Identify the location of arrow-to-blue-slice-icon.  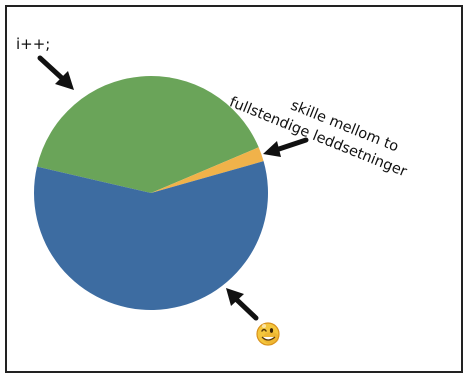
(242, 304).